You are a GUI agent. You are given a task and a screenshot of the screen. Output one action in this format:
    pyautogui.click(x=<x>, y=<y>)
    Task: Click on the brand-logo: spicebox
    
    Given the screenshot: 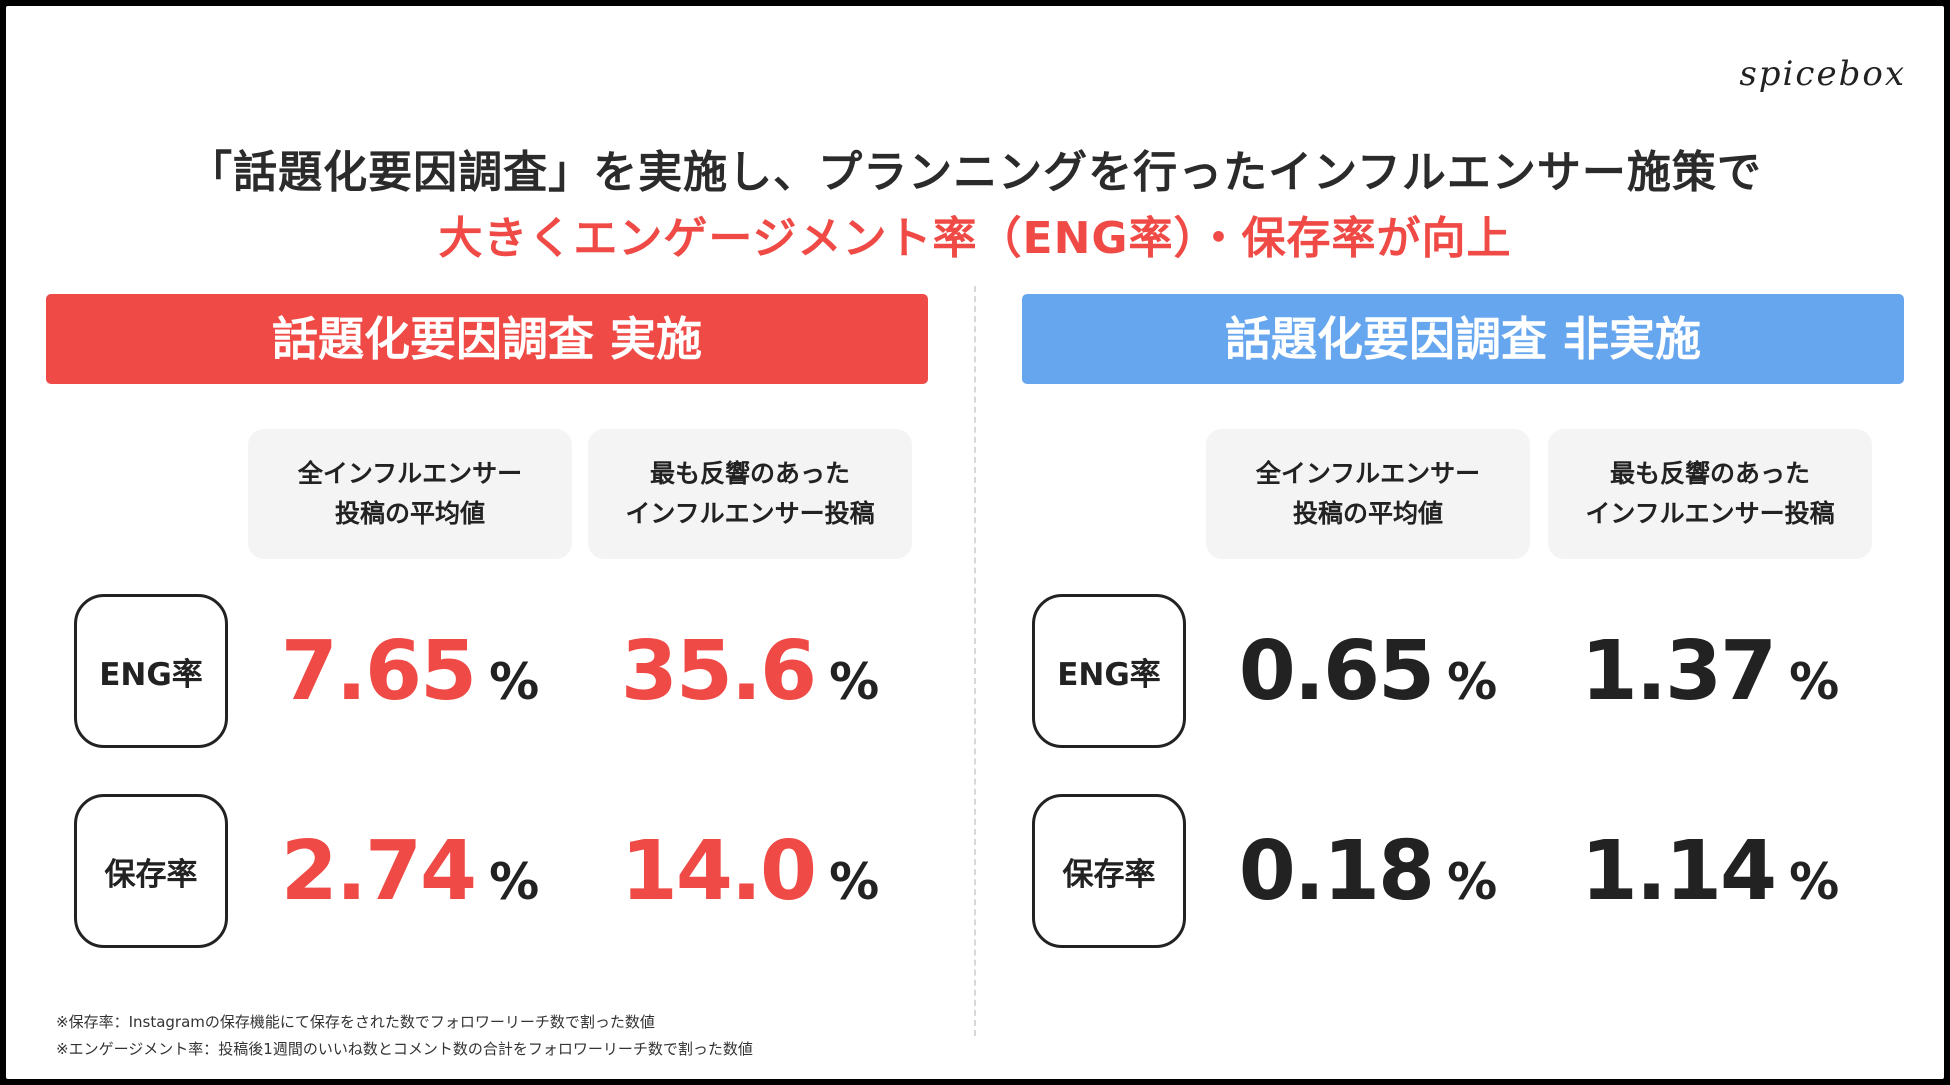 What is the action you would take?
    pyautogui.click(x=1822, y=74)
    